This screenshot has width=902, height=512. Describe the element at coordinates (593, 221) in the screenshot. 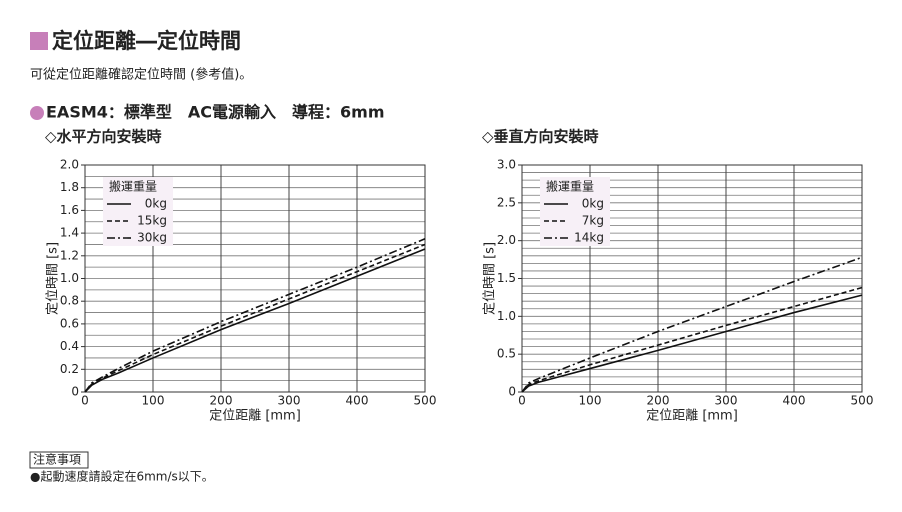

I see `legend-label: 7kg` at that location.